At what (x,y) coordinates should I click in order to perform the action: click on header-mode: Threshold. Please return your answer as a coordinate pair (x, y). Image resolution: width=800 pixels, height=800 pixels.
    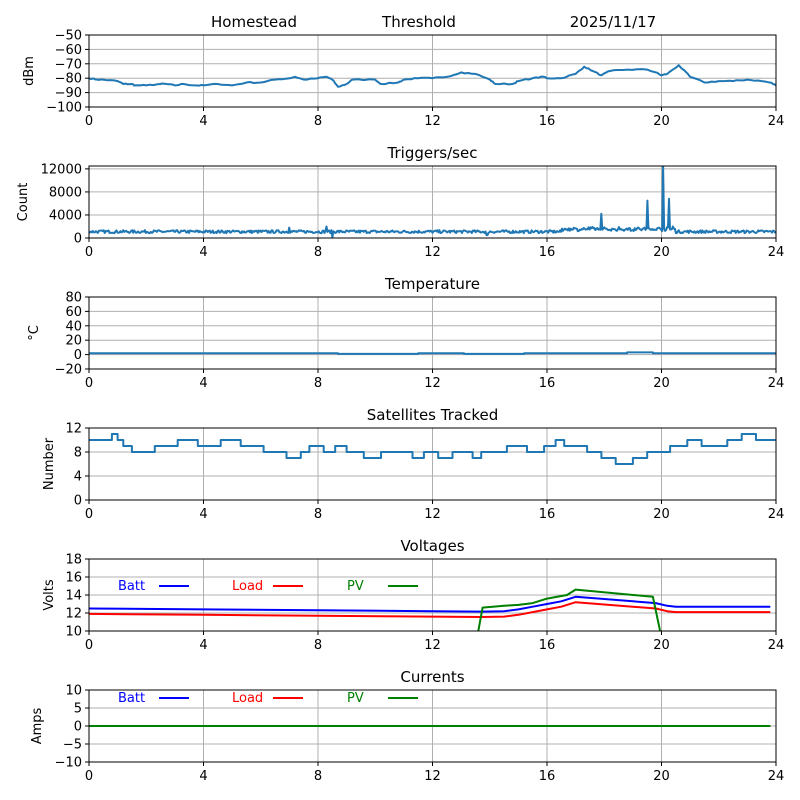
    Looking at the image, I should click on (418, 22).